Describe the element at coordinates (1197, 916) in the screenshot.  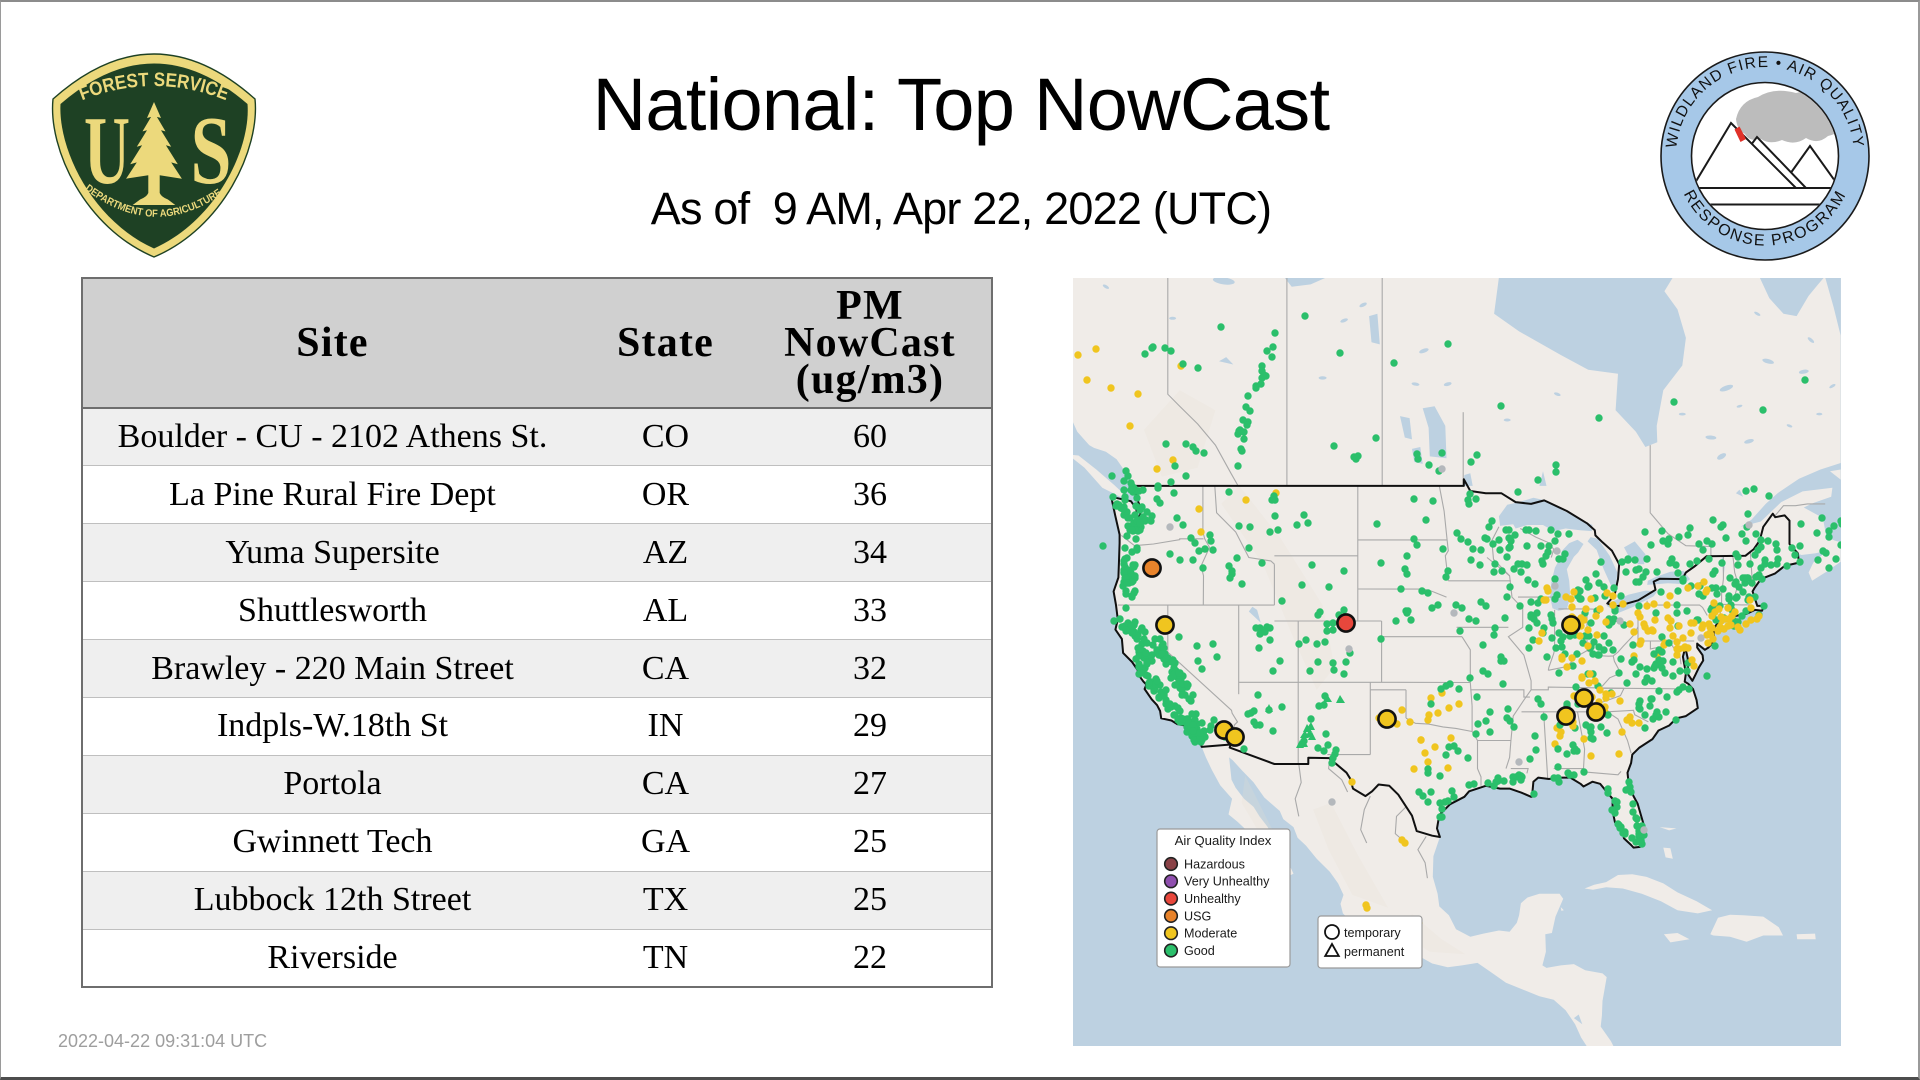
I see `svg-text: USG` at that location.